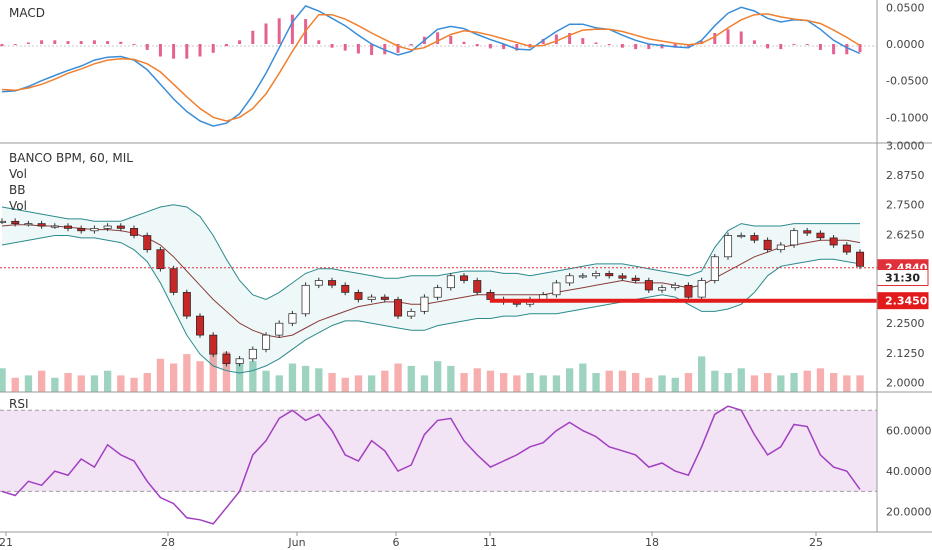 This screenshot has height=550, width=932. What do you see at coordinates (909, 471) in the screenshot?
I see `rsi-y-tick-label: 40.0000` at bounding box center [909, 471].